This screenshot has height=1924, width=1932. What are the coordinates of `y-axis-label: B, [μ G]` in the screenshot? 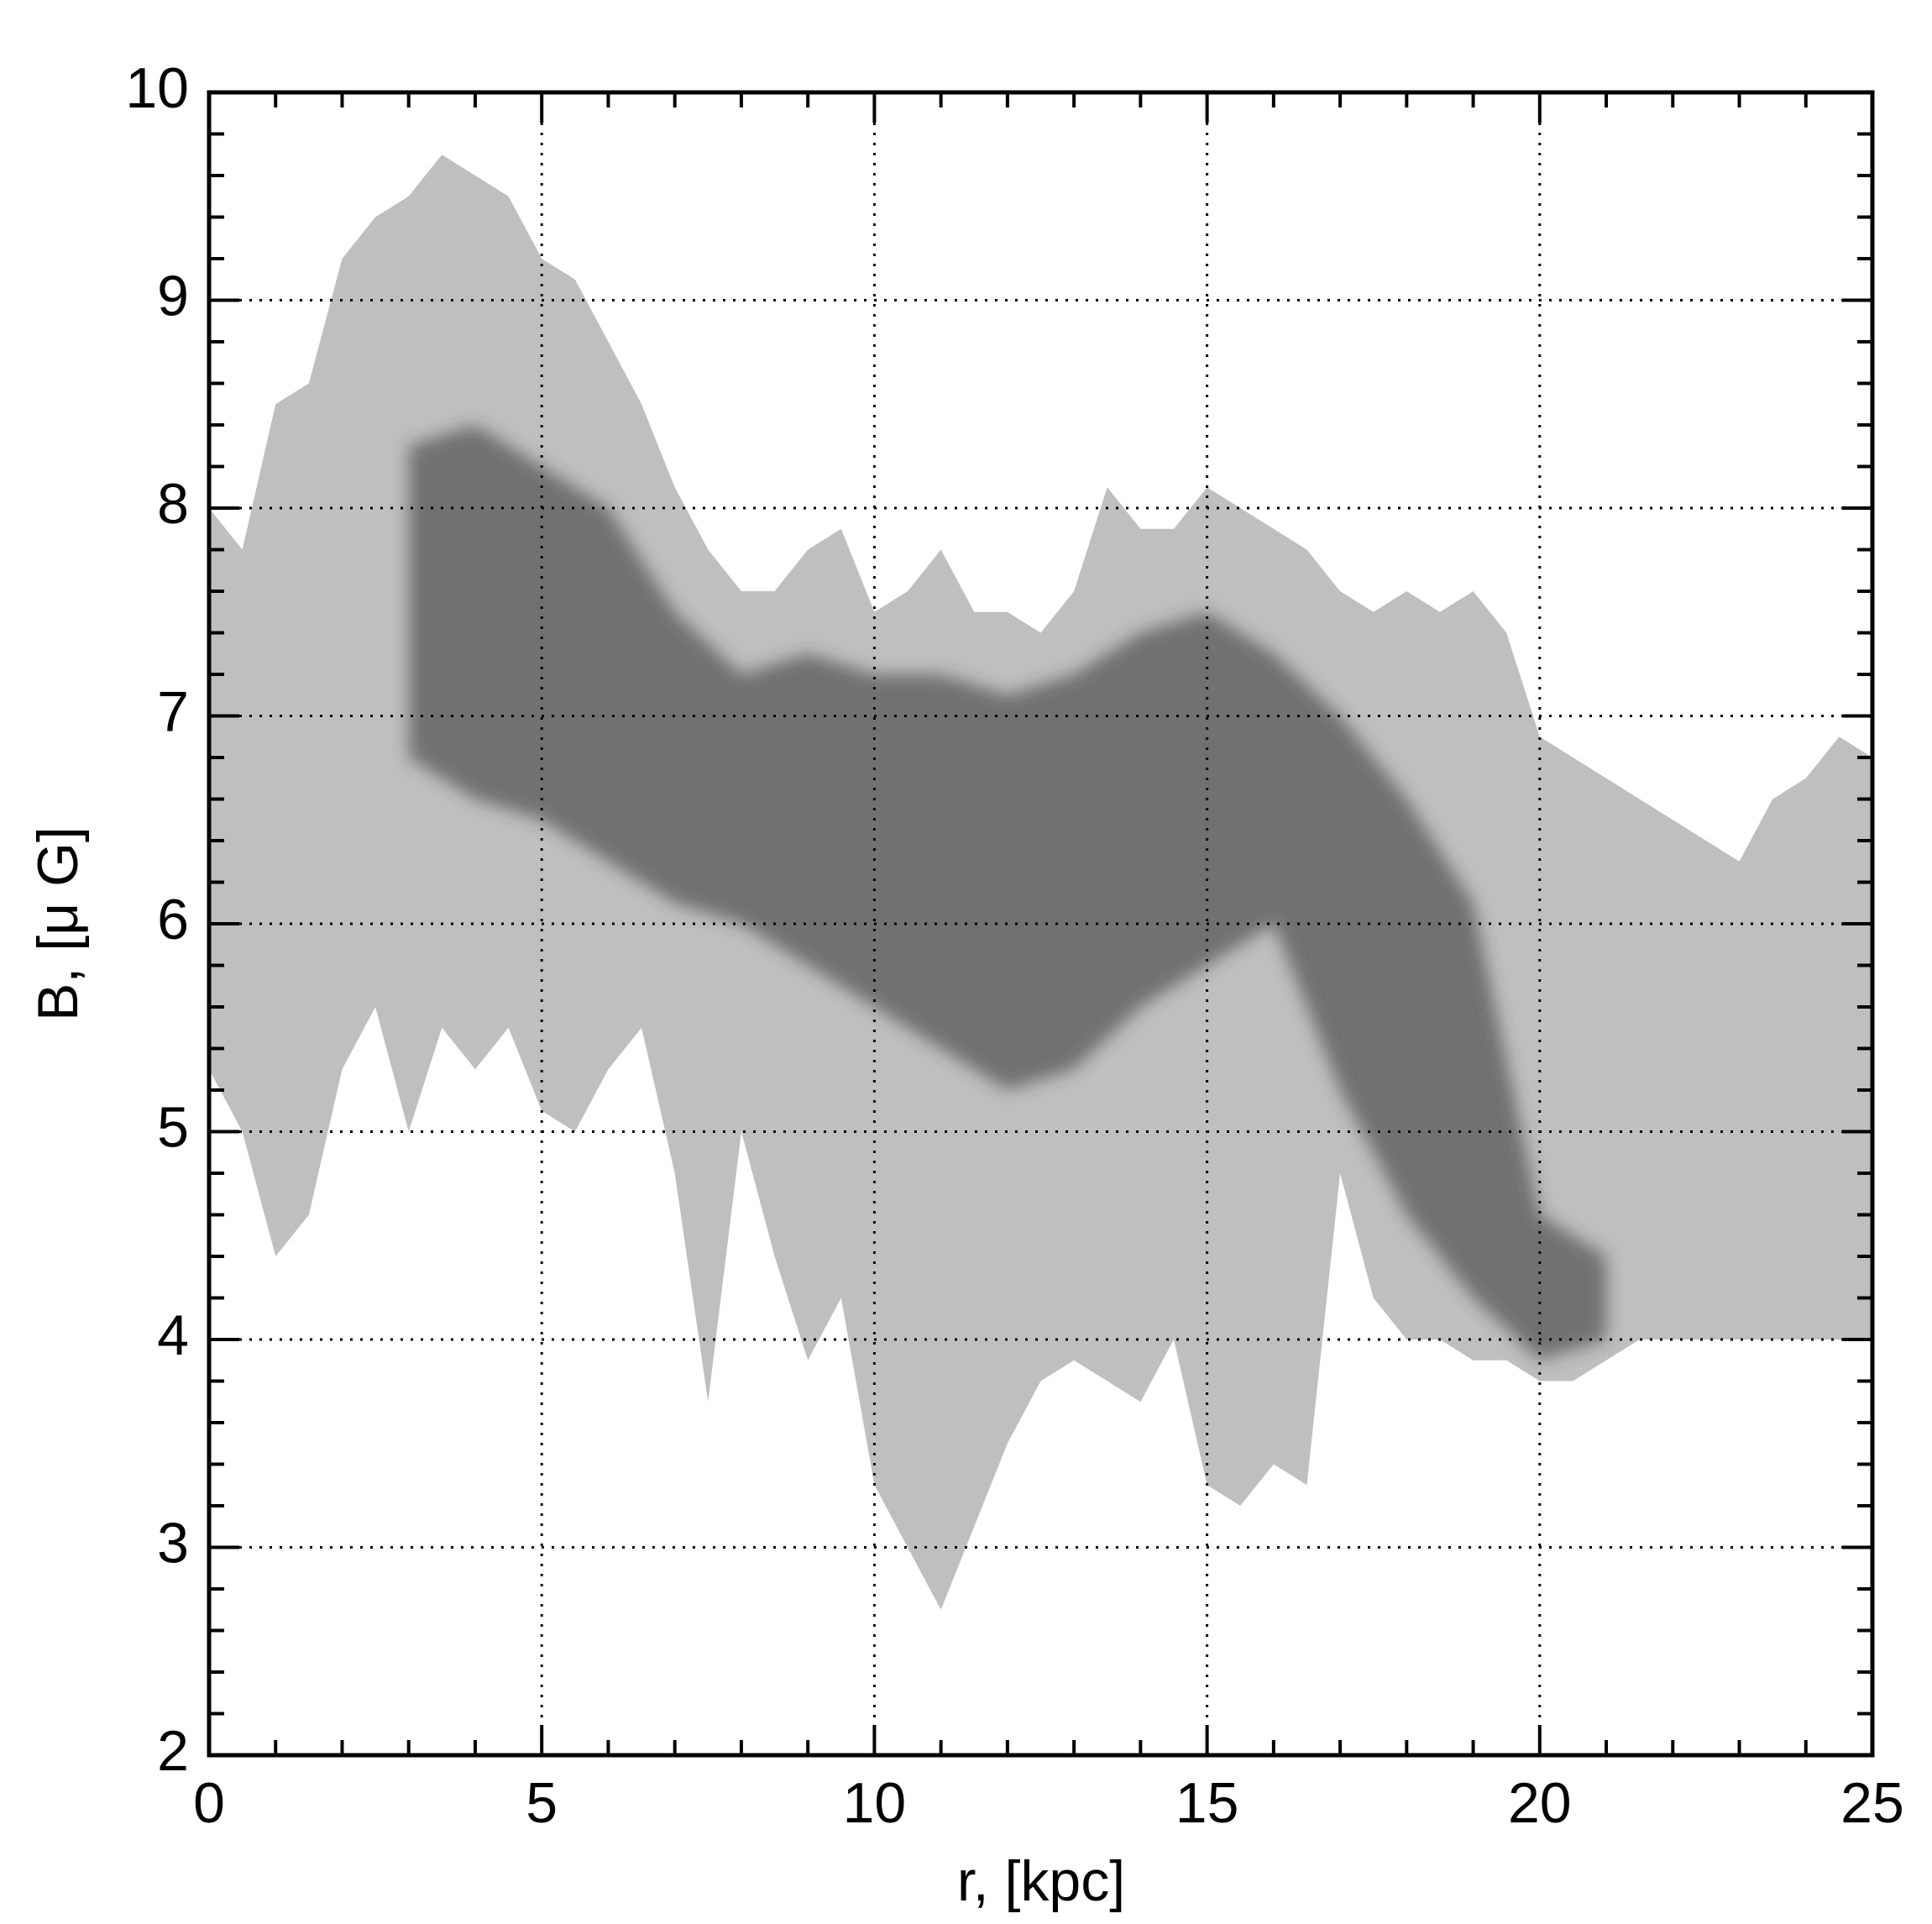 It's located at (58, 923).